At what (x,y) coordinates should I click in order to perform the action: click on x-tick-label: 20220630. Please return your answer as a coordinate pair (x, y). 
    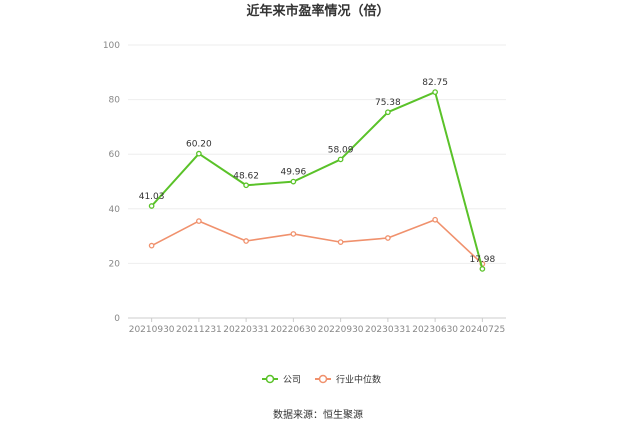
    Looking at the image, I should click on (293, 330).